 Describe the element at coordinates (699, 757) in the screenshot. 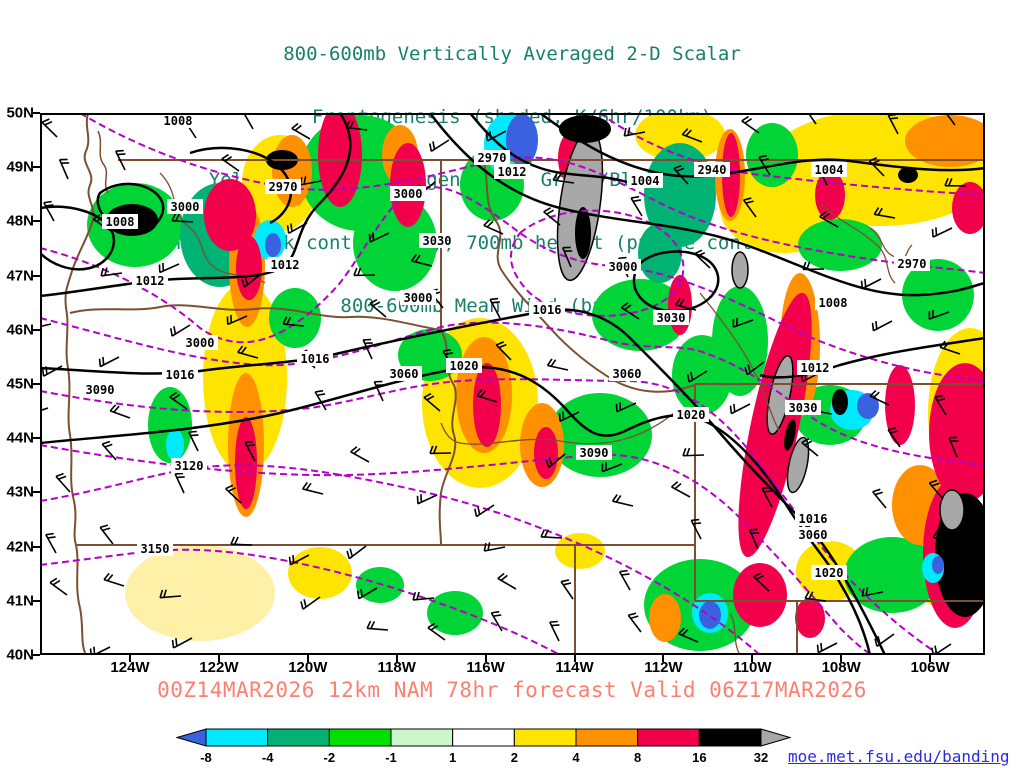

I see `colorbar-tick-label: 16` at that location.